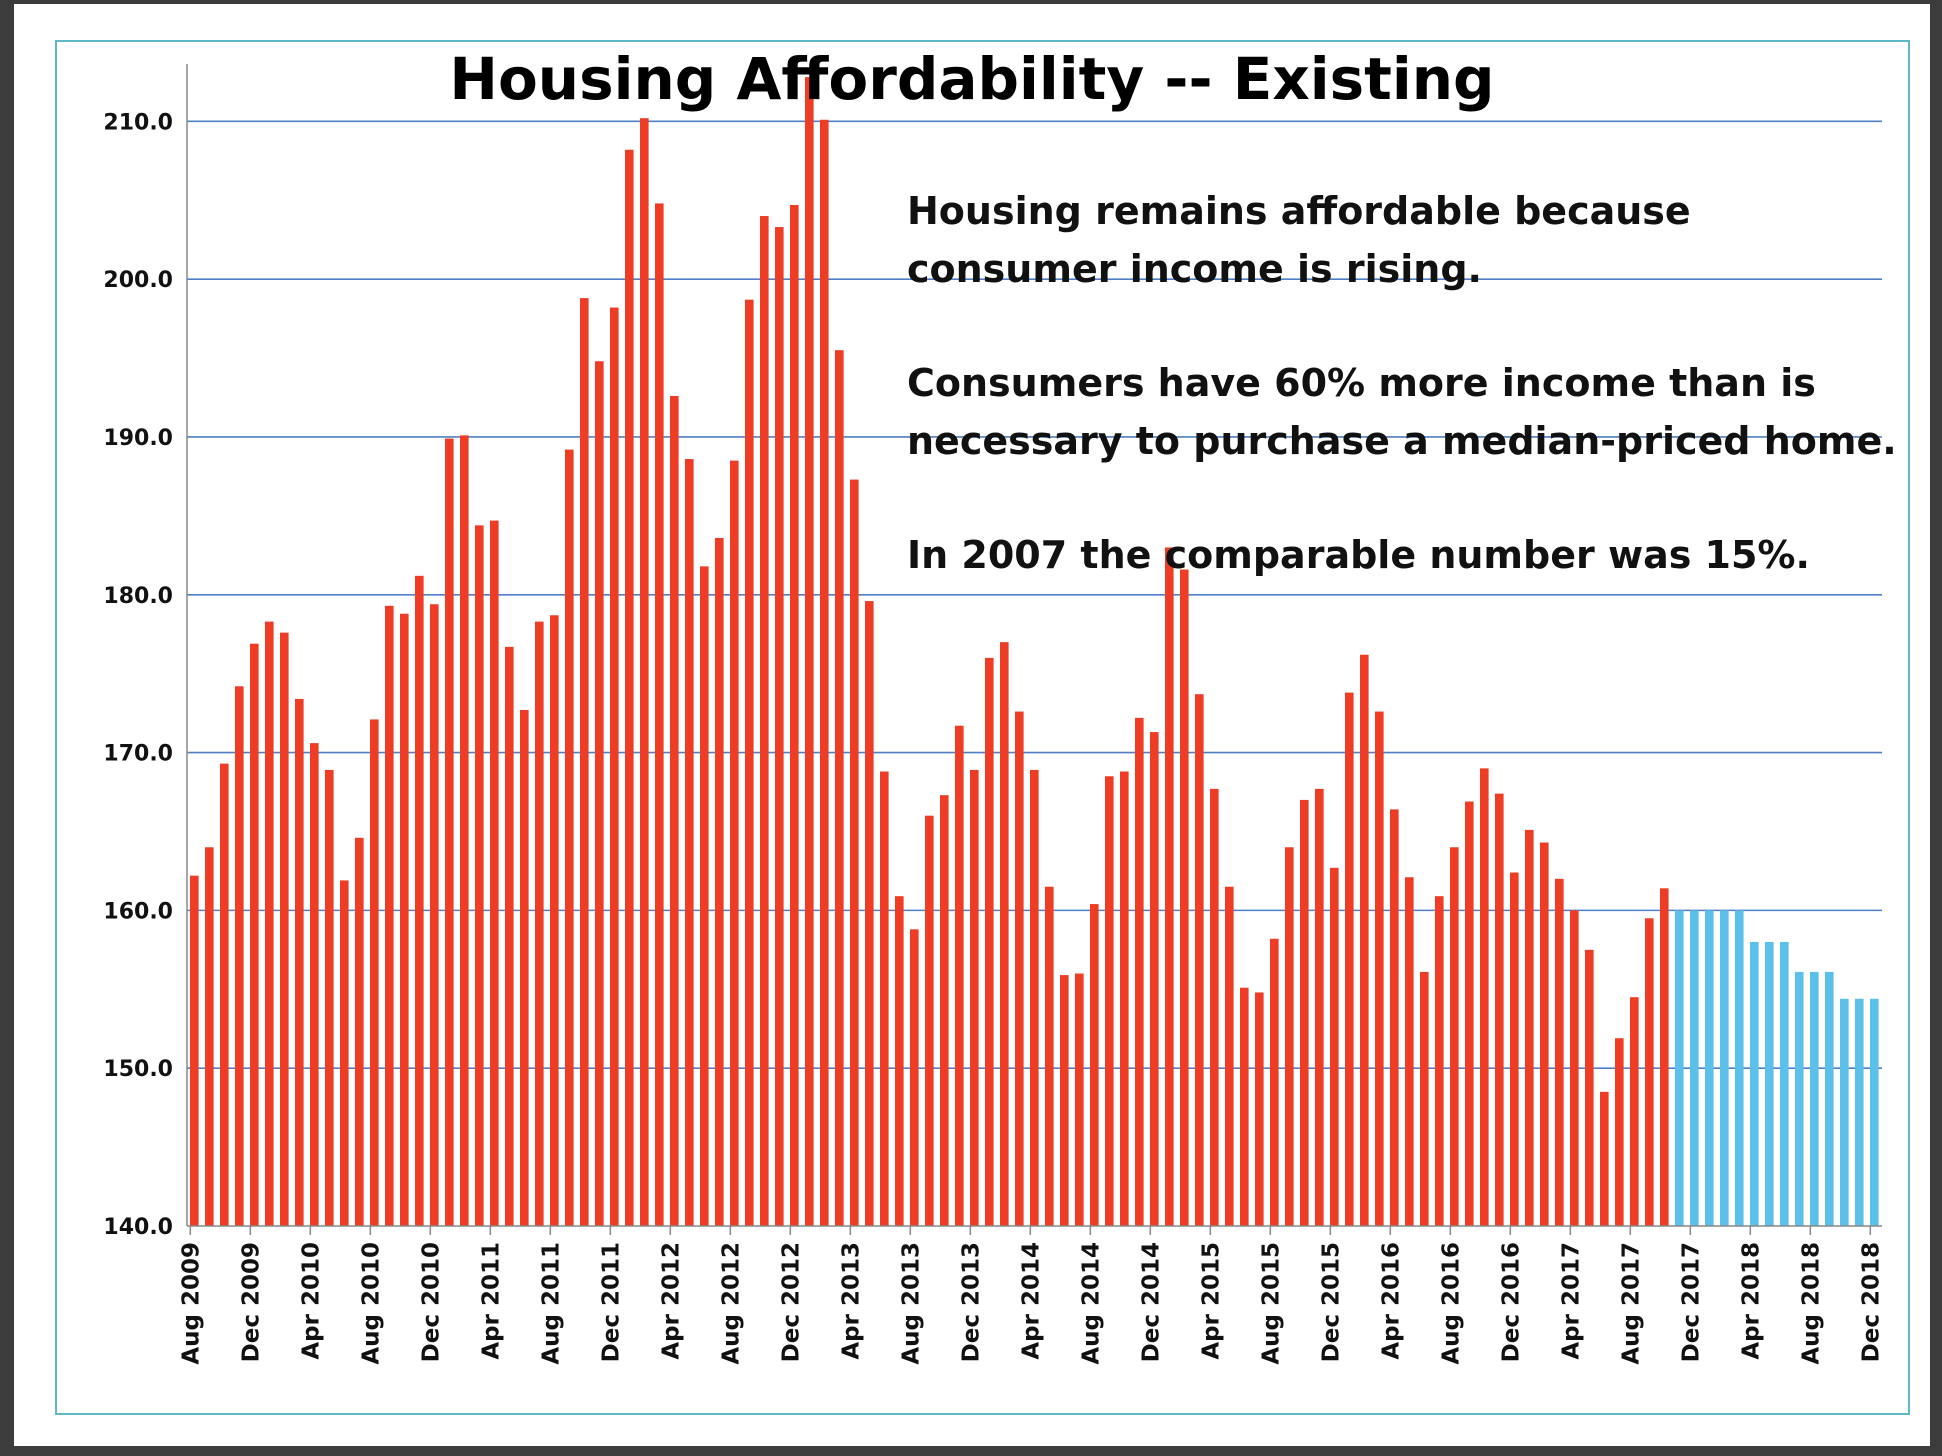 This screenshot has height=1456, width=1942. Describe the element at coordinates (1151, 1302) in the screenshot. I see `x-tick-label: Dec 2014` at that location.